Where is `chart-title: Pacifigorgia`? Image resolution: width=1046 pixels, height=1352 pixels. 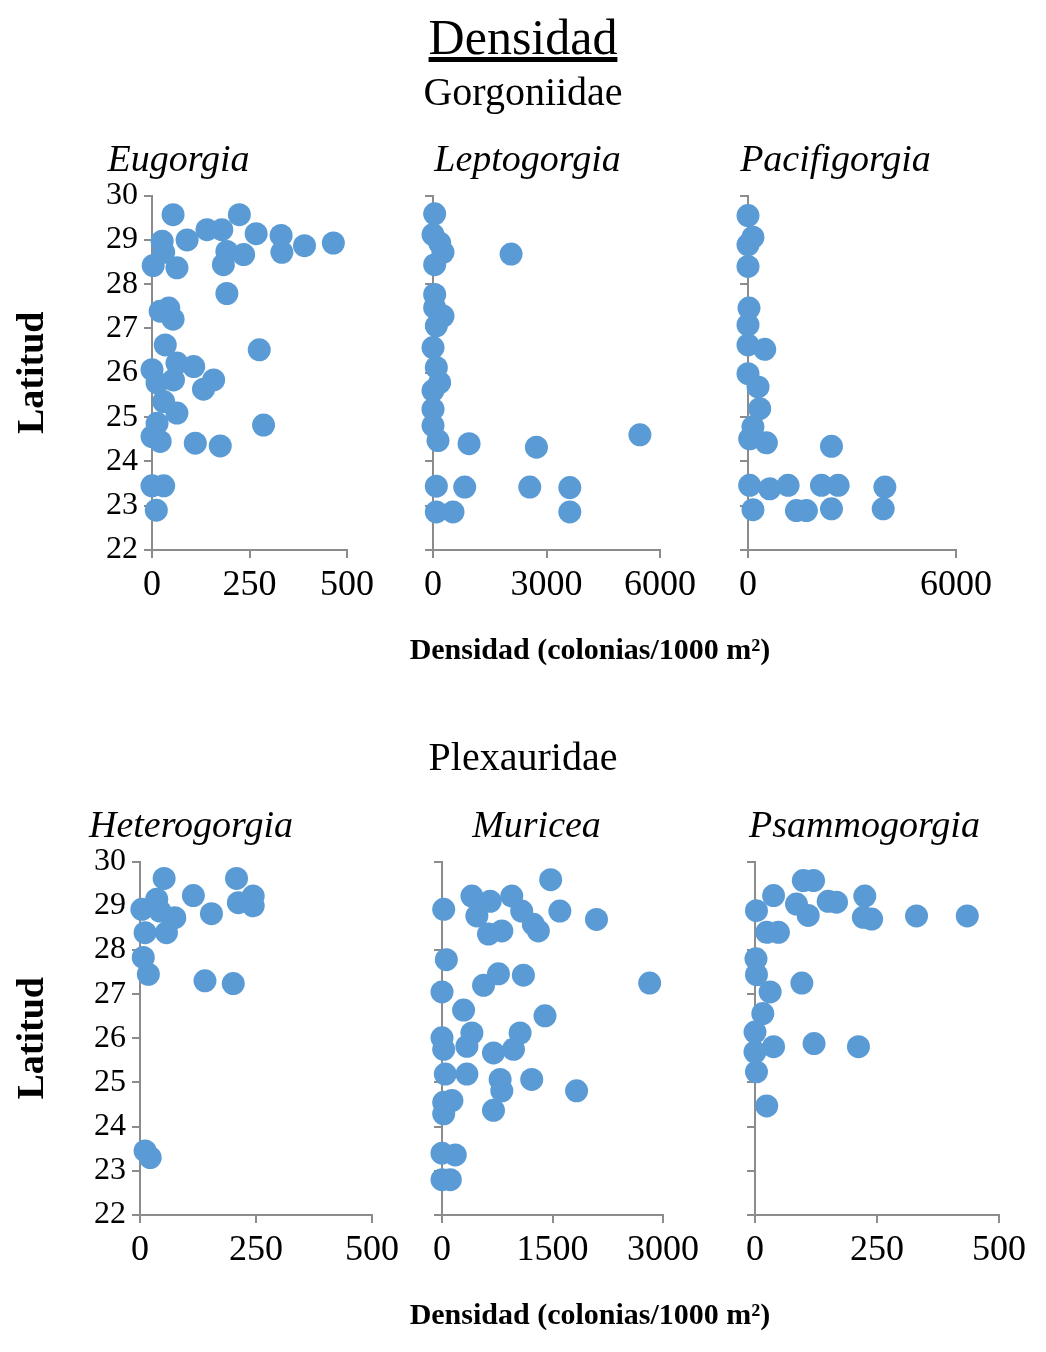 chart-title: Pacifigorgia is located at coordinates (835, 157).